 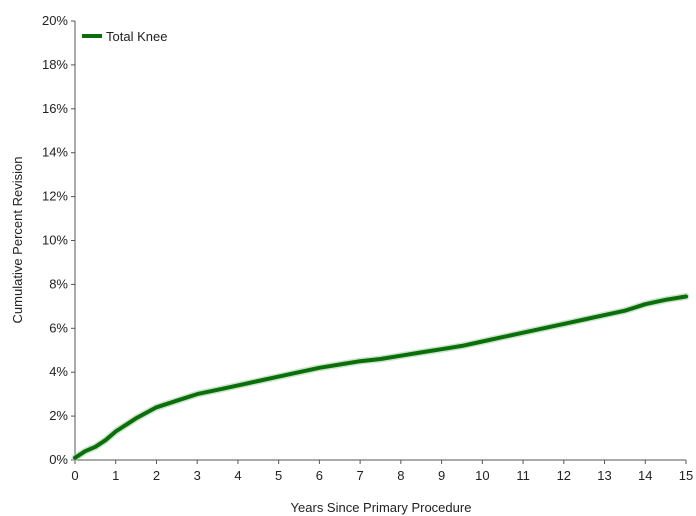 I want to click on x-tick-label: 0, so click(x=74, y=475).